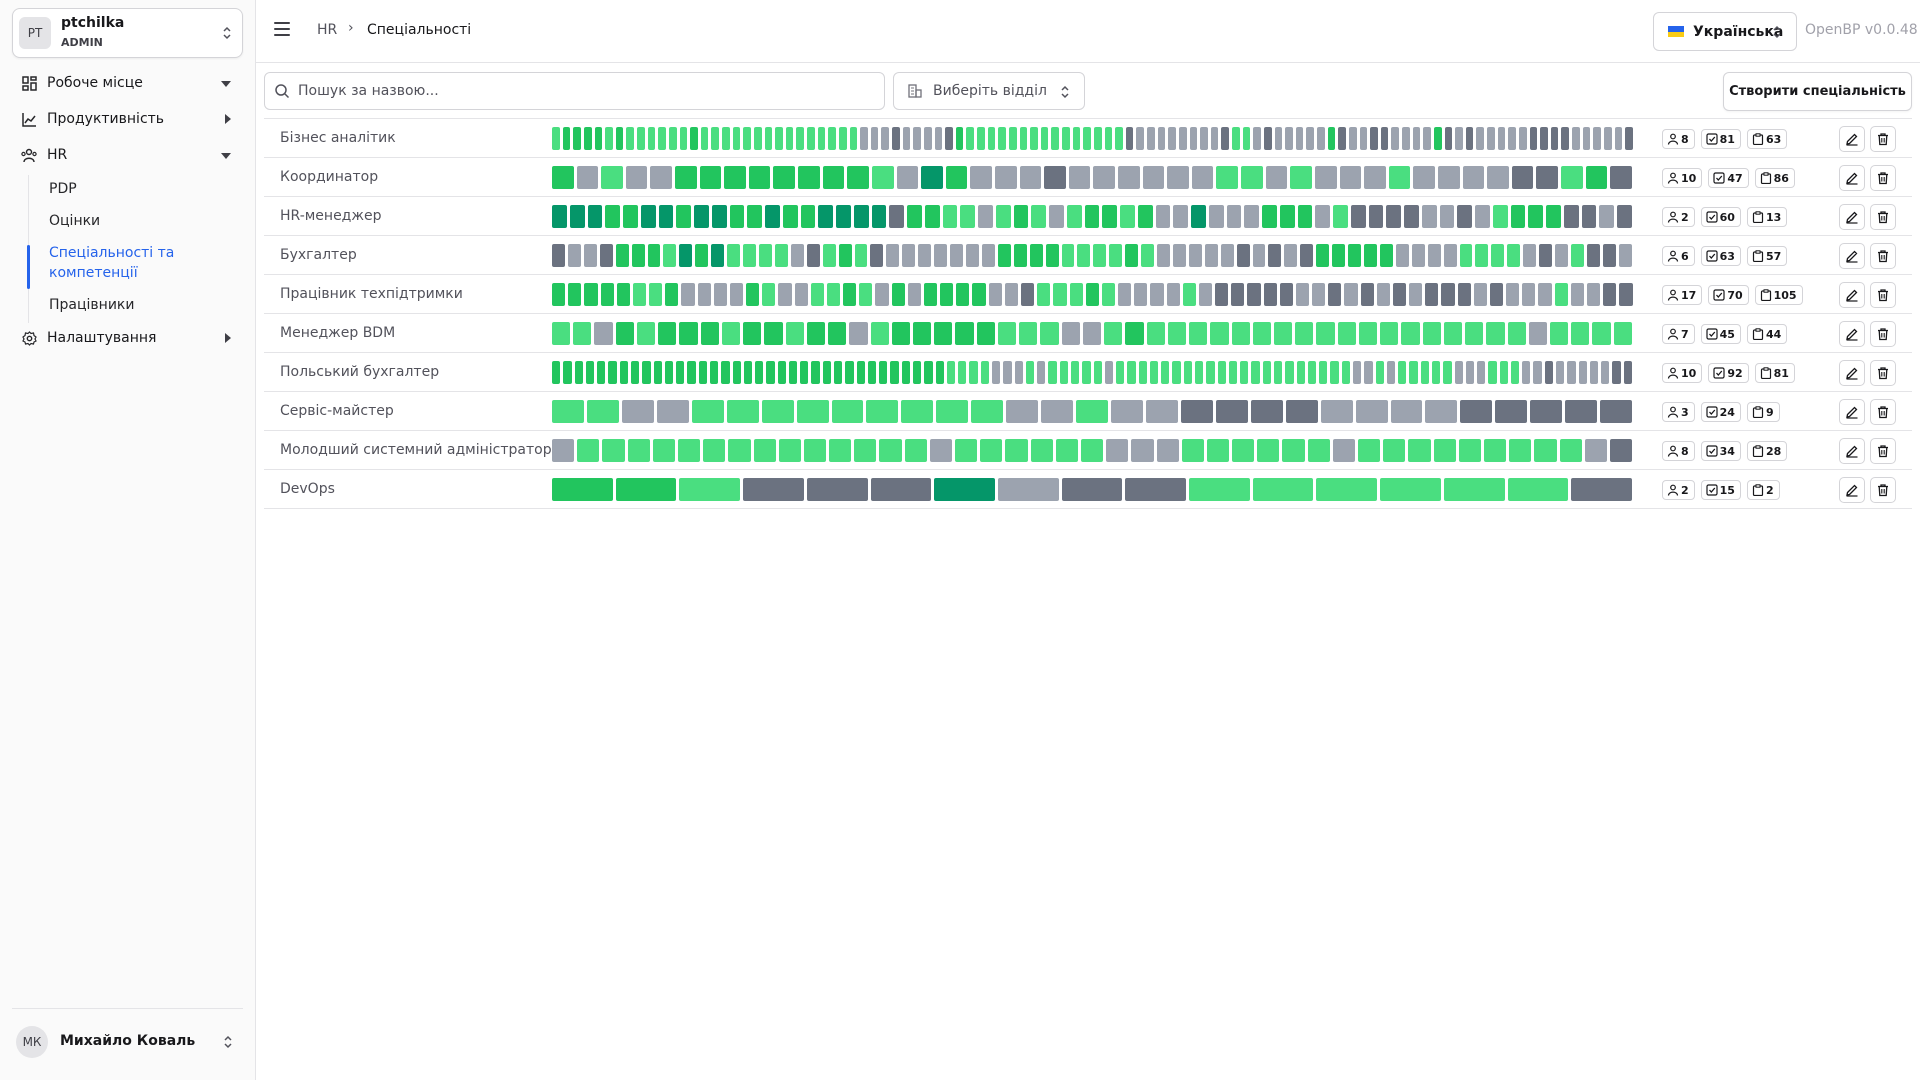 This screenshot has width=1920, height=1080. I want to click on specialty-name: DevOps, so click(307, 489).